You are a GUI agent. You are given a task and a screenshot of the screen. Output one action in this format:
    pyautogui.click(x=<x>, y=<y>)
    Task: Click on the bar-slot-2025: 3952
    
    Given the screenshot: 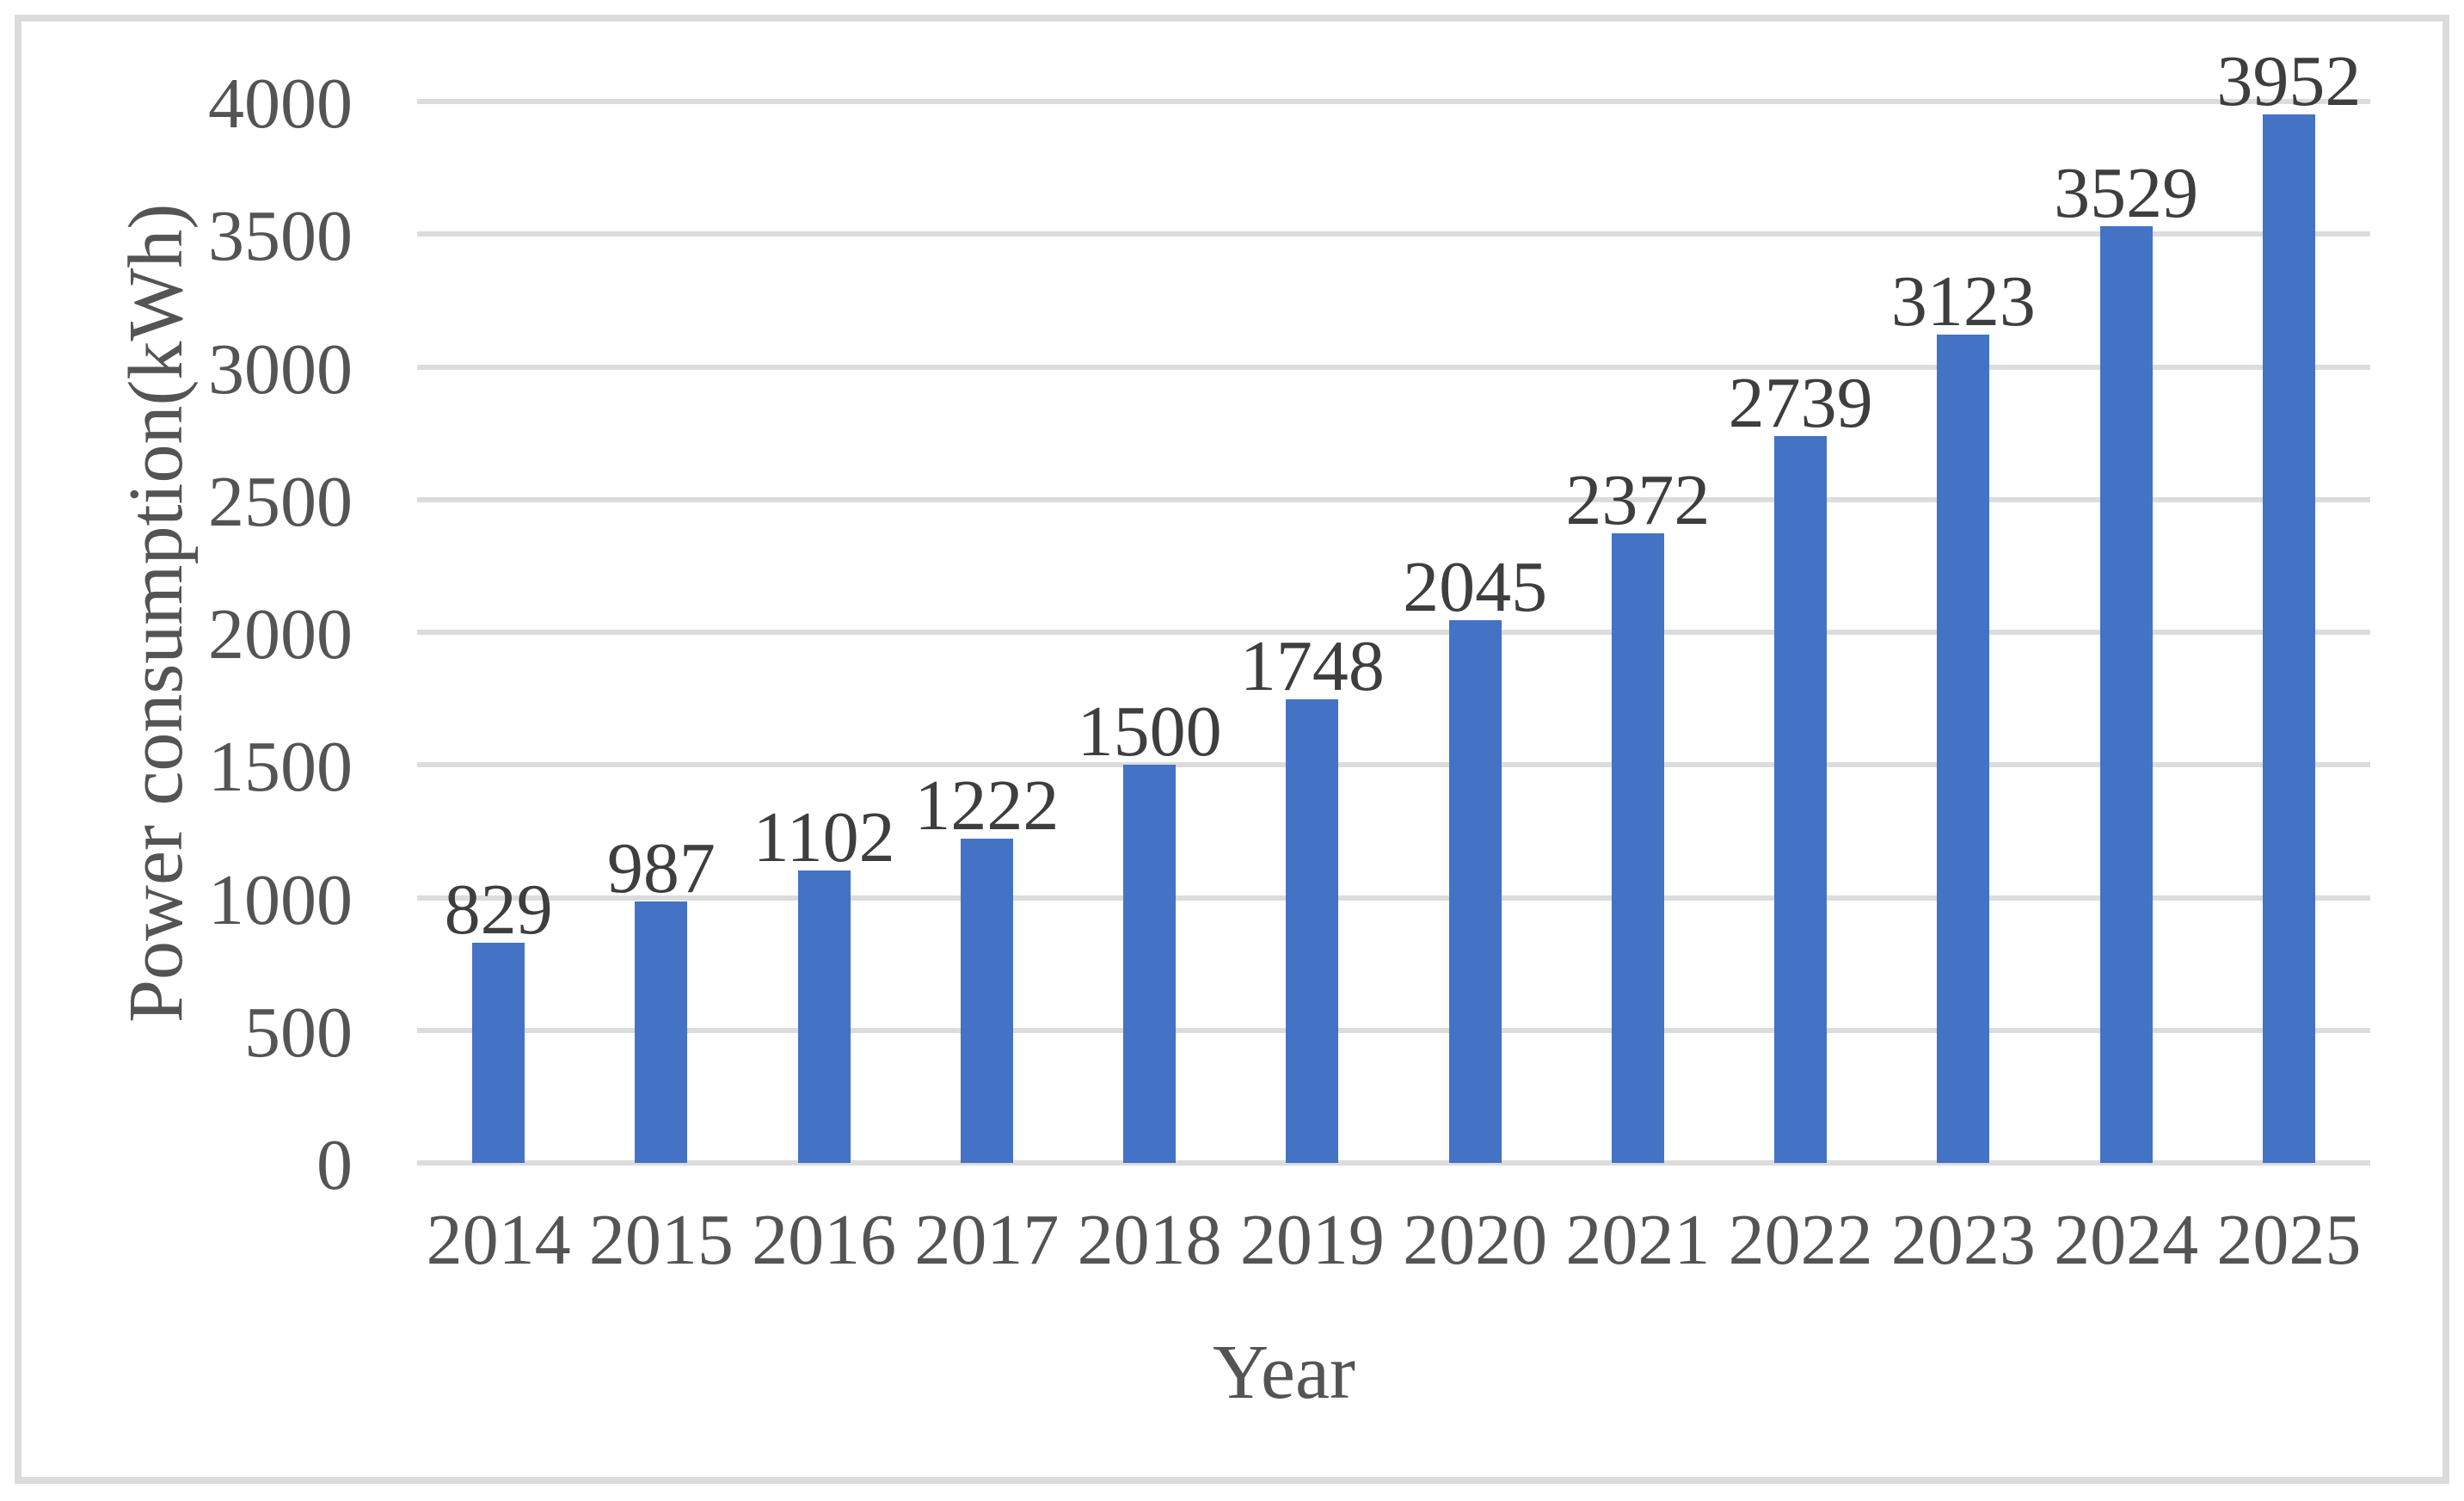 What is the action you would take?
    pyautogui.click(x=2289, y=604)
    